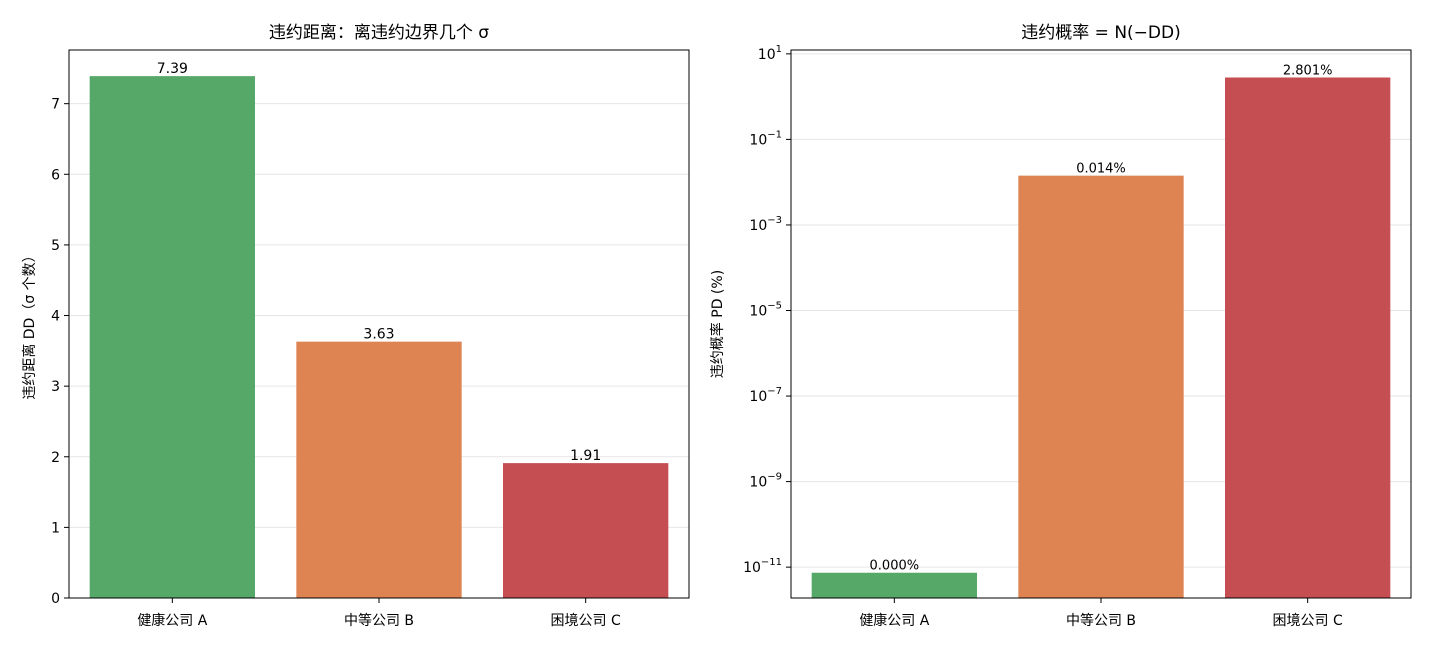 The width and height of the screenshot is (1430, 650). I want to click on pd-title: 违约概率 = N(−DD), so click(1100, 33).